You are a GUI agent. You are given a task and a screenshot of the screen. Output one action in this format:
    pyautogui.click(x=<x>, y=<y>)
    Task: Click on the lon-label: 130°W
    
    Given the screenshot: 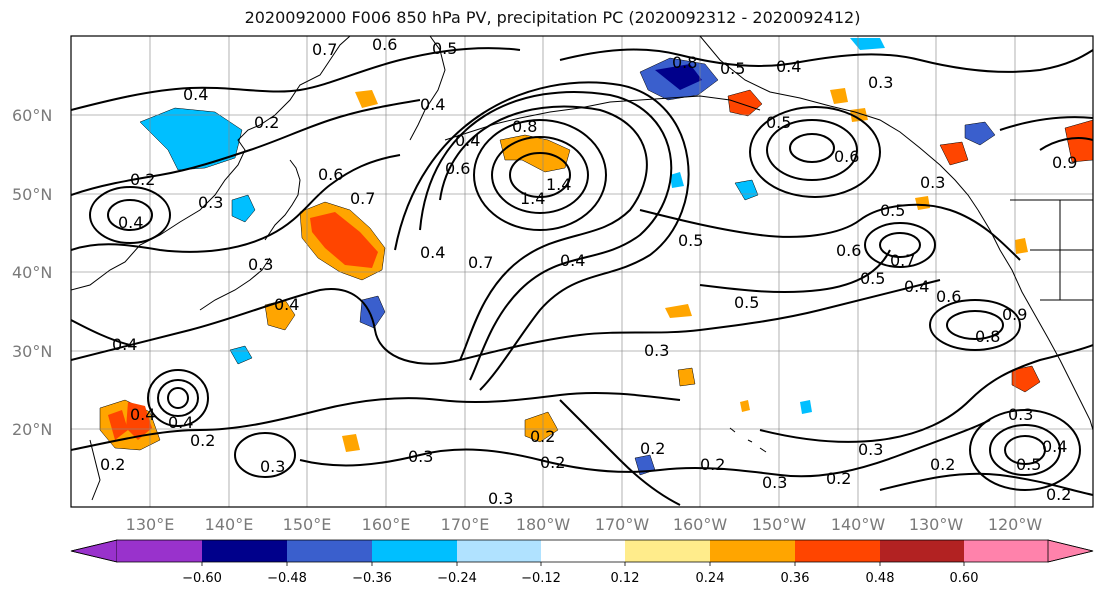 What is the action you would take?
    pyautogui.click(x=936, y=524)
    